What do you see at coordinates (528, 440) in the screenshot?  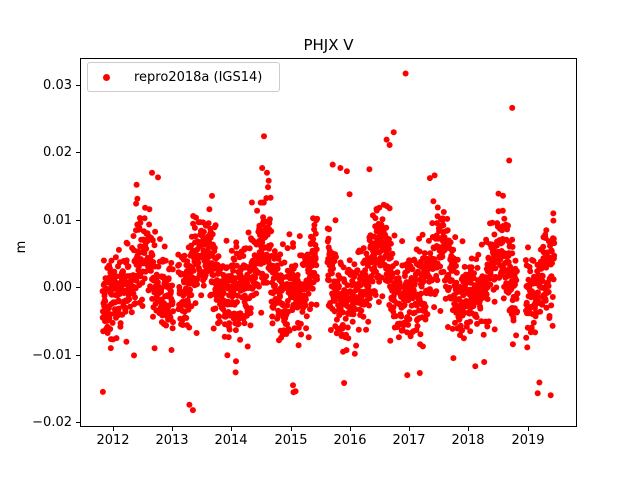 I see `x-tick-label: 2019` at bounding box center [528, 440].